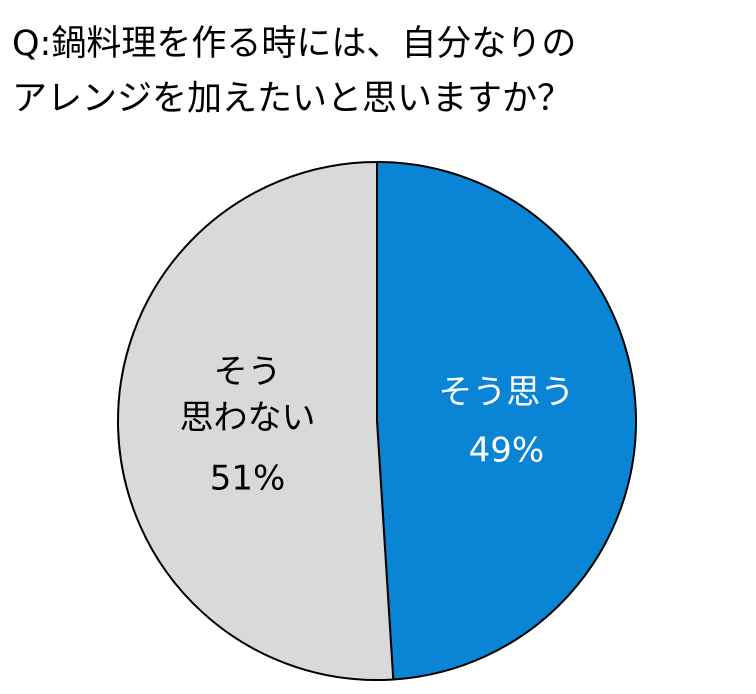 This screenshot has width=756, height=694. Describe the element at coordinates (507, 450) in the screenshot. I see `slice-value-label: 49%` at that location.